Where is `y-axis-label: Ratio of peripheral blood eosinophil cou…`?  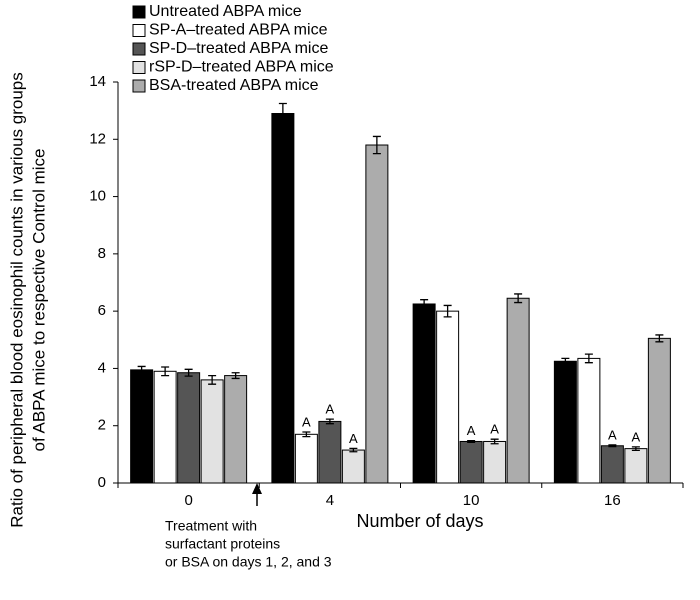 y-axis-label: Ratio of peripheral blood eosinophil cou… is located at coordinates (16, 300).